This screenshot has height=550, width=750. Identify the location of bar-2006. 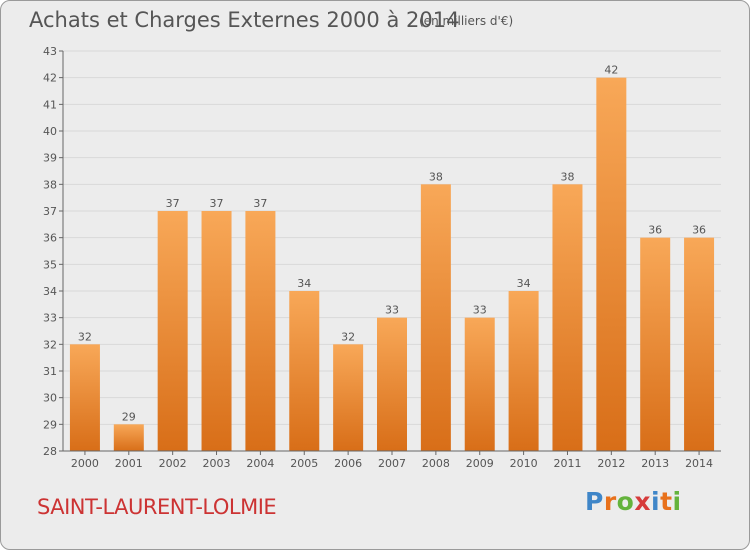
(348, 397).